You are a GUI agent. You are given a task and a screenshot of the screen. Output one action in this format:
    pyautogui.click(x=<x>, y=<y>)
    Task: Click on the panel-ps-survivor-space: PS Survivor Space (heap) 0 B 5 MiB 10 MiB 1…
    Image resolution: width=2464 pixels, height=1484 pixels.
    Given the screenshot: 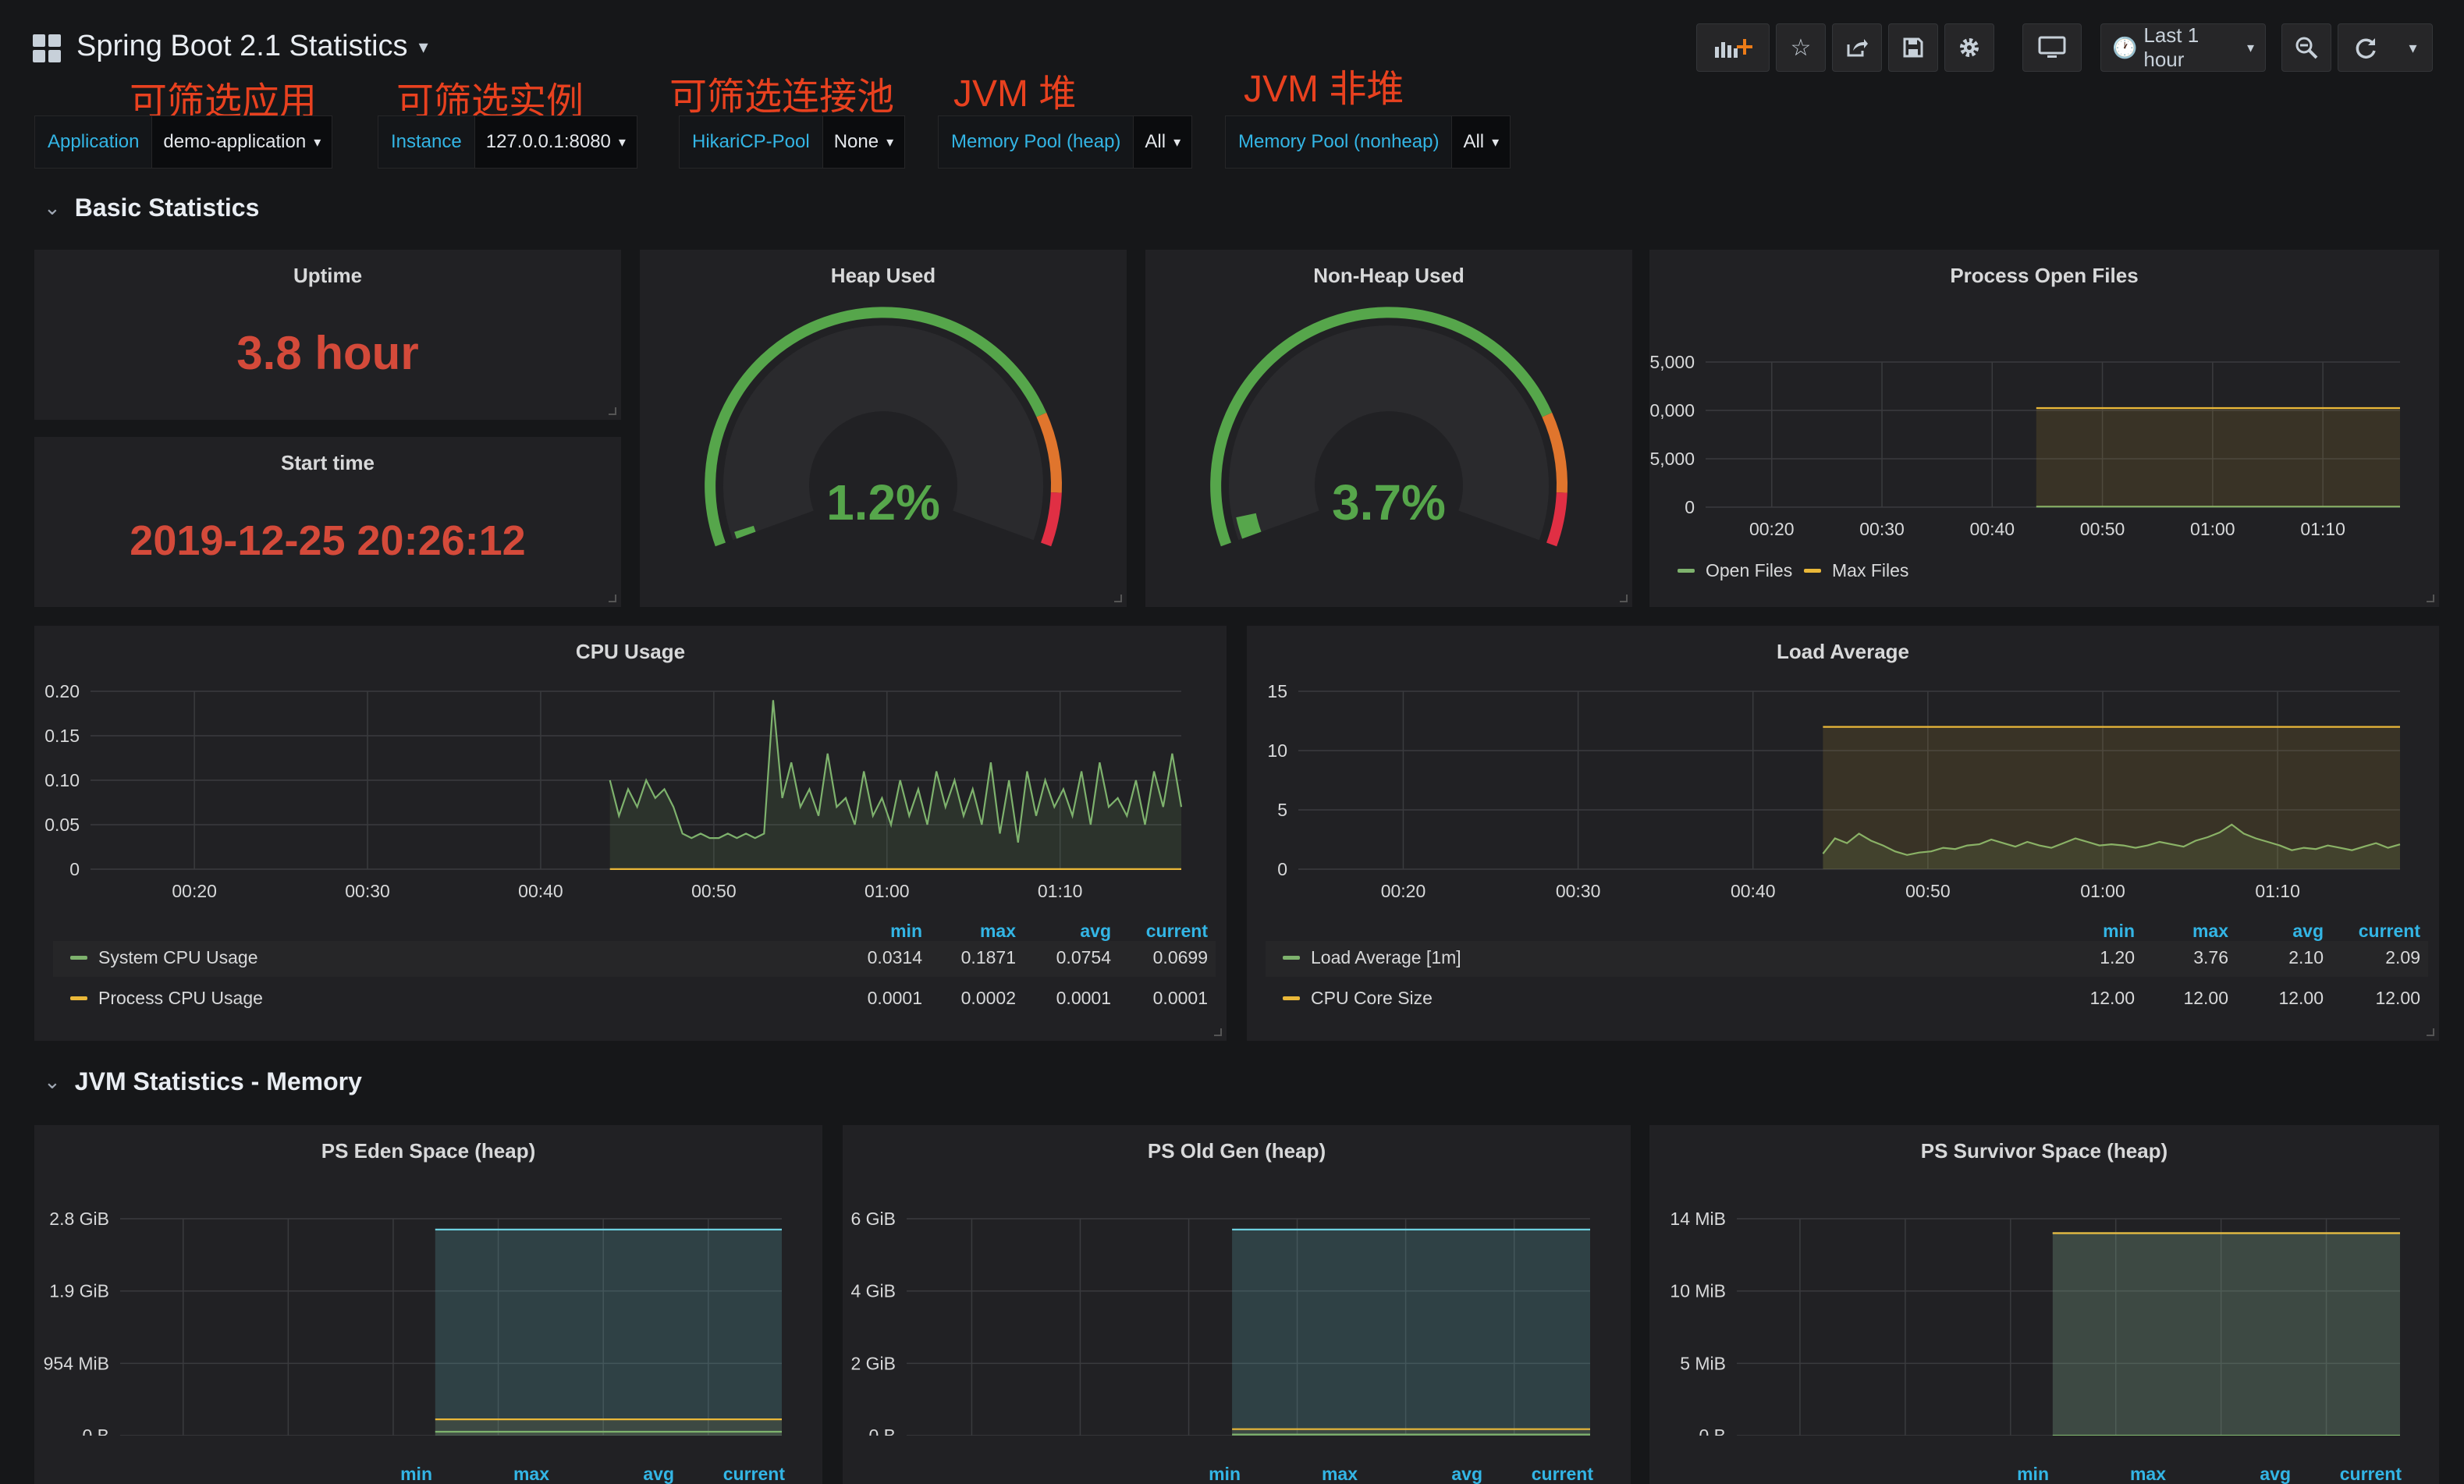 What is the action you would take?
    pyautogui.click(x=2044, y=1304)
    